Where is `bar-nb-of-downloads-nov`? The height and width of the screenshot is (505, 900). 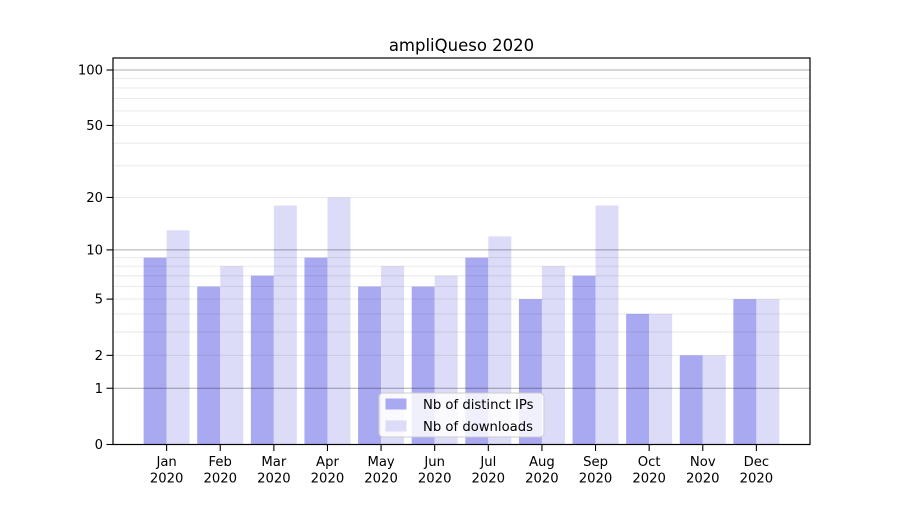 bar-nb-of-downloads-nov is located at coordinates (714, 400).